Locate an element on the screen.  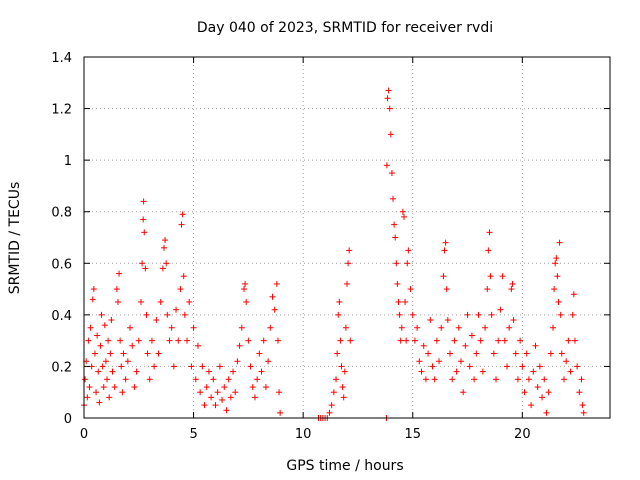
y-tick-label: 0.2 is located at coordinates (61, 367).